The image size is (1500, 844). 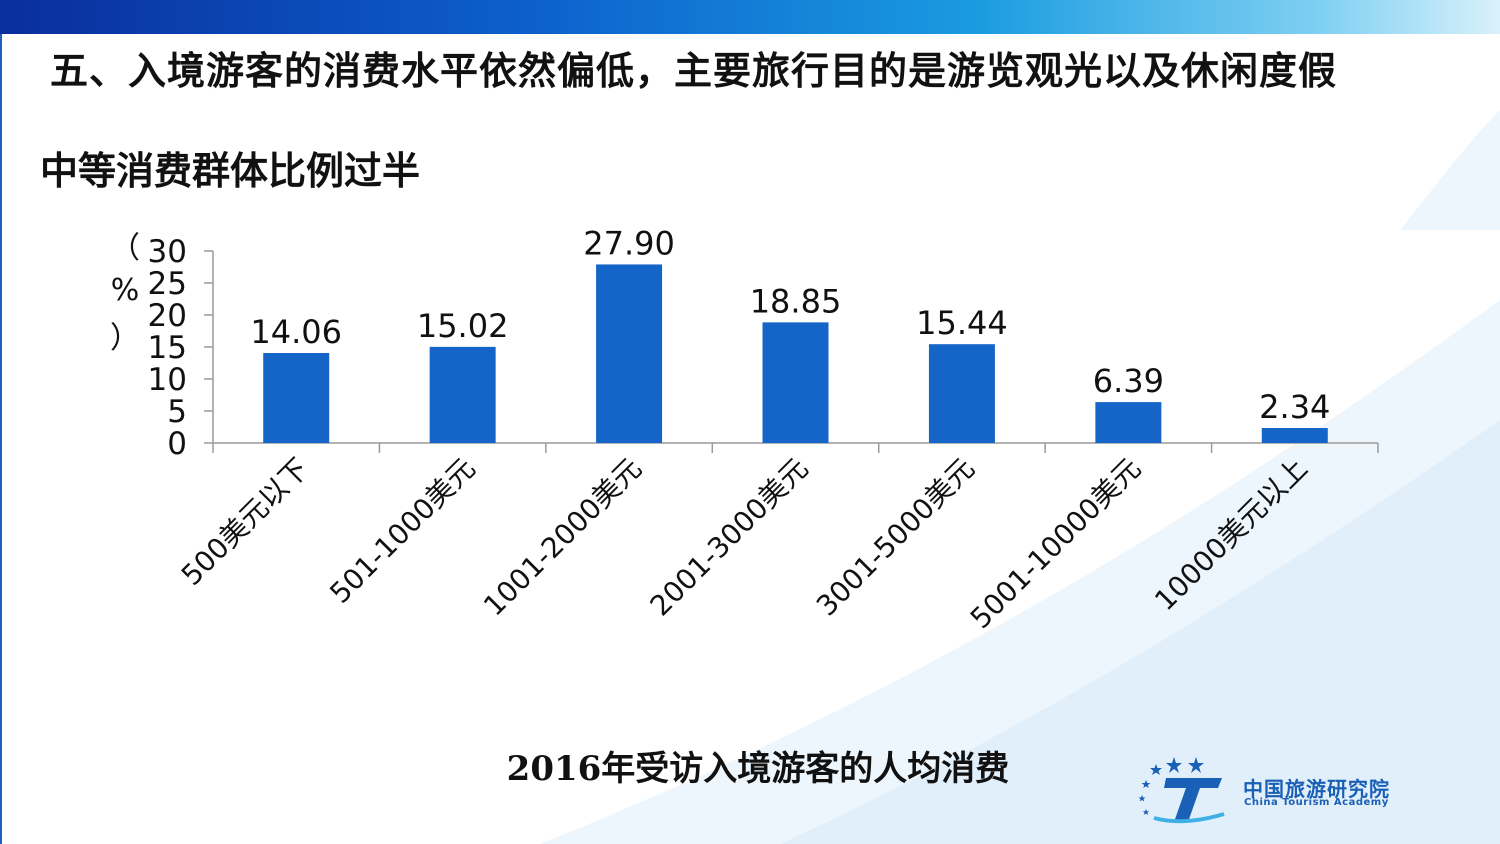 What do you see at coordinates (1231, 535) in the screenshot?
I see `x-tick-label: 10000美元以上` at bounding box center [1231, 535].